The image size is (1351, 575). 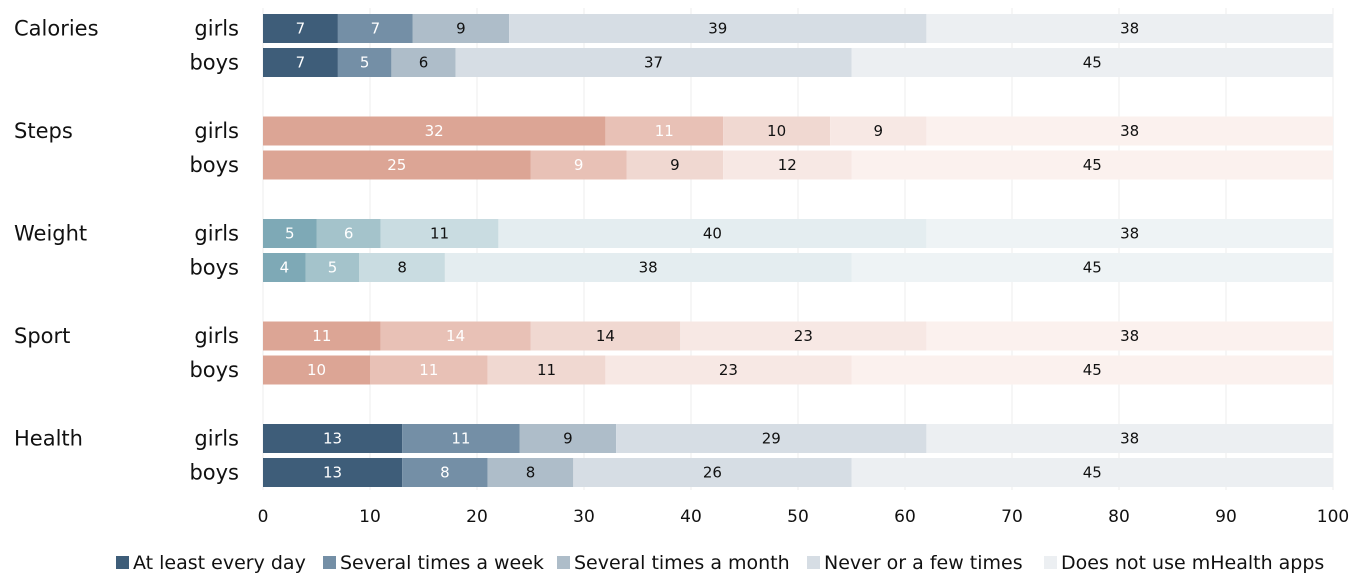 I want to click on data-label: 26, so click(x=712, y=473).